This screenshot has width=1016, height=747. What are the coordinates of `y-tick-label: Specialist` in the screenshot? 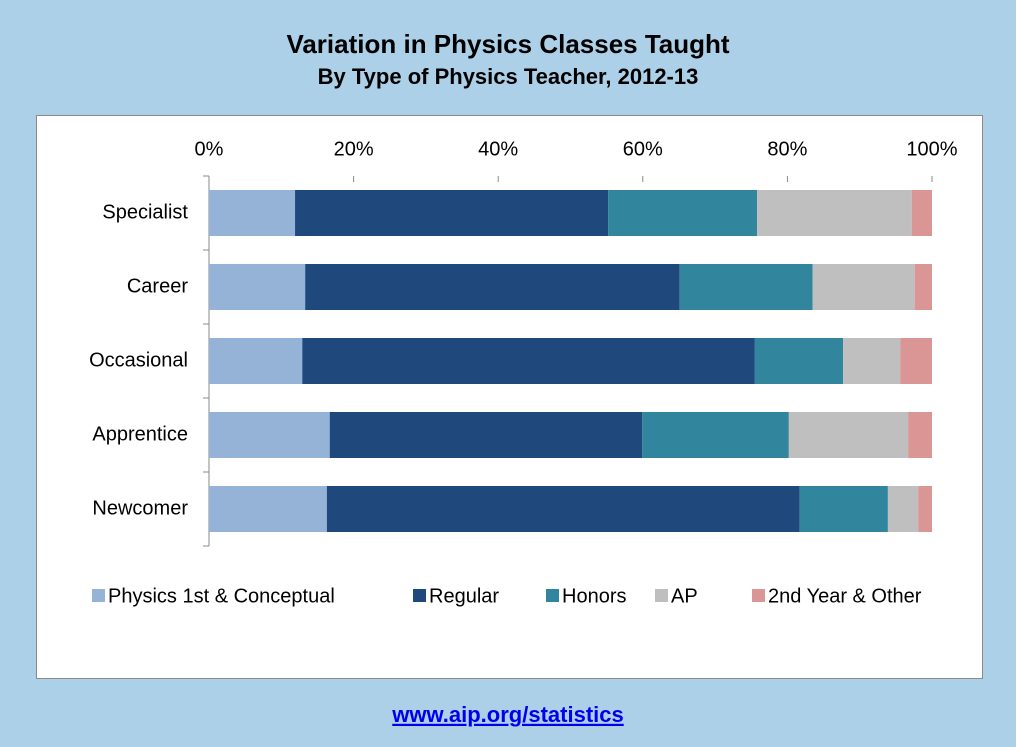 It's located at (145, 212).